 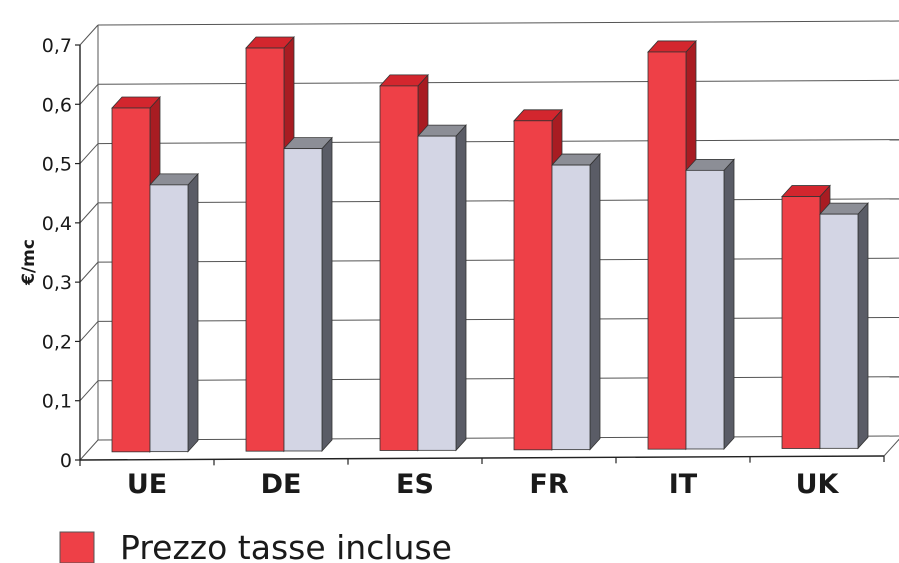 What do you see at coordinates (57, 224) in the screenshot?
I see `y-tick-label: 0,4` at bounding box center [57, 224].